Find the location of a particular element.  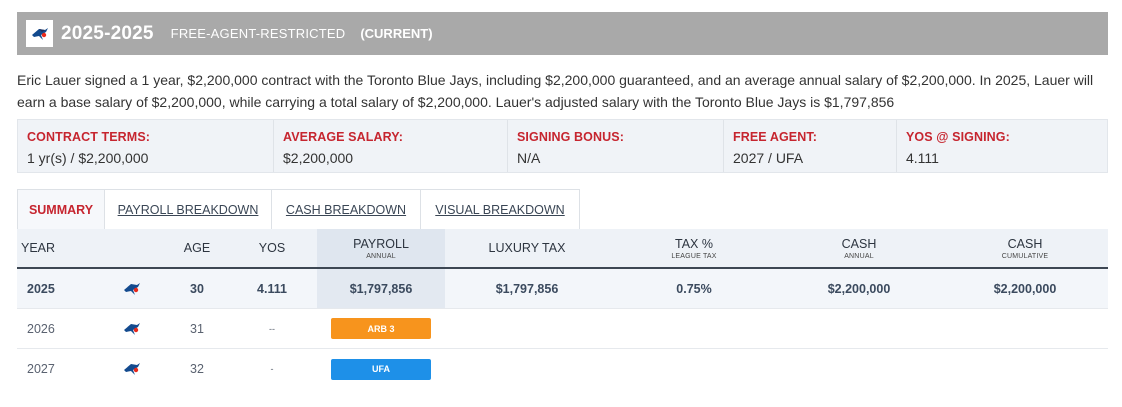

header-tax-pct: TAX % LEAGUE TAX is located at coordinates (694, 248).